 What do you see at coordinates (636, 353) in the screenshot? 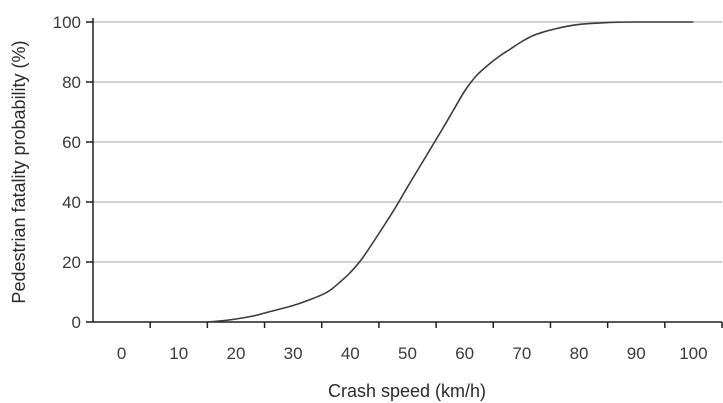
I see `x-tick-label-90: 90` at bounding box center [636, 353].